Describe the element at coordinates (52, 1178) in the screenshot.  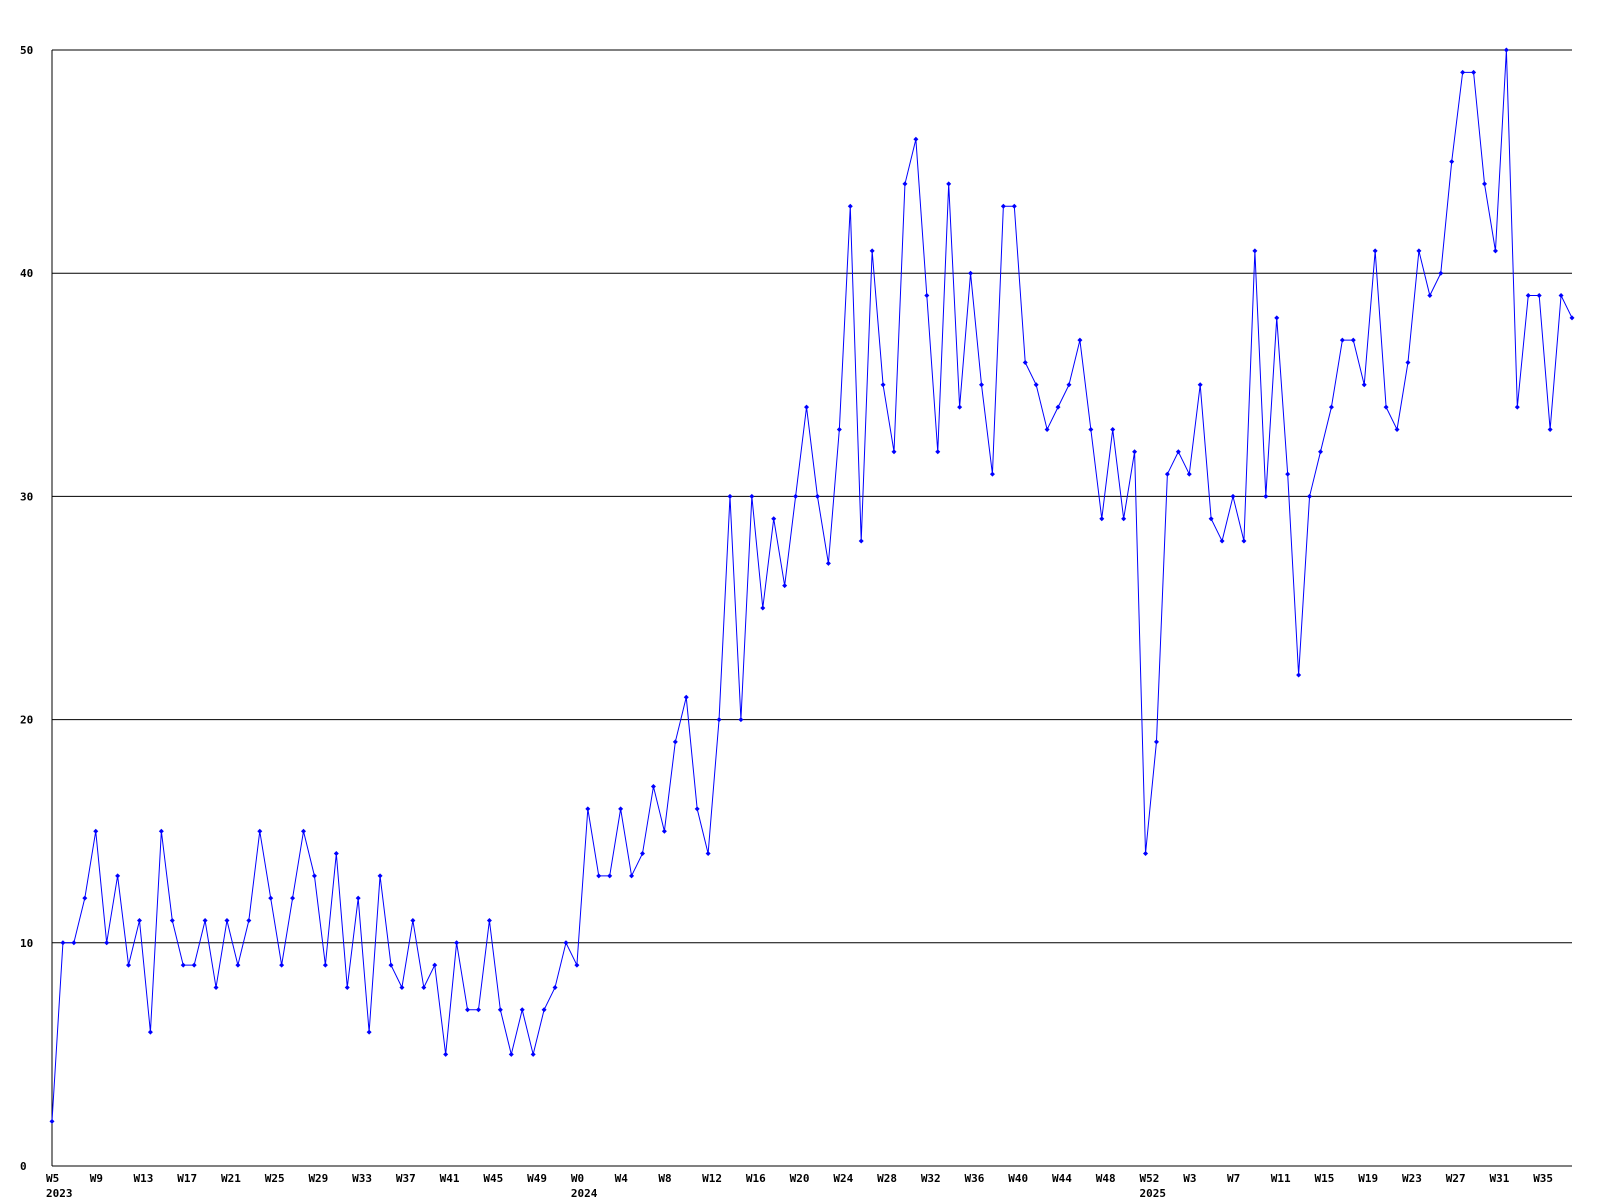
I see `x-tick-label: W5` at that location.